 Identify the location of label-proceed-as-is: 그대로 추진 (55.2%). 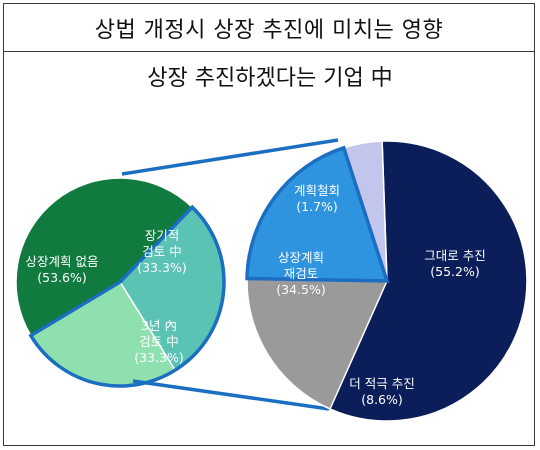
(454, 263).